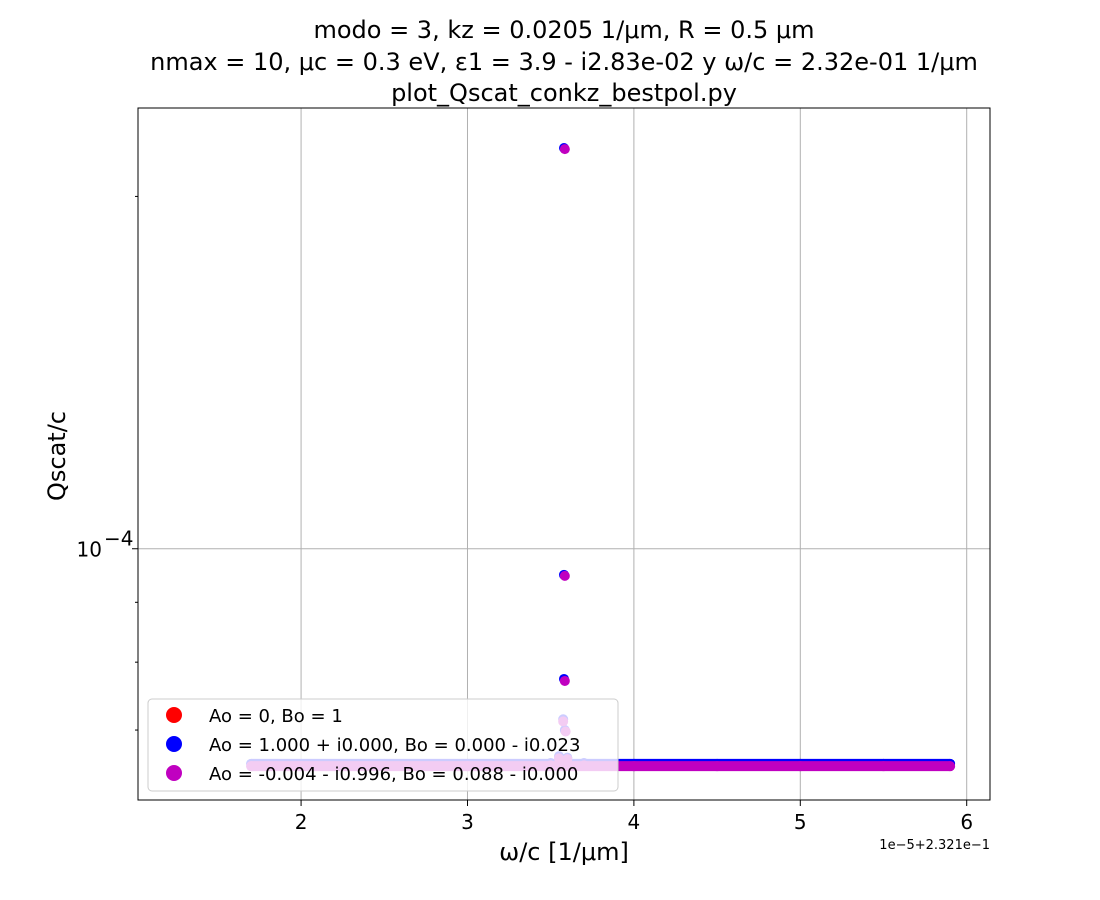 This screenshot has width=1100, height=900. What do you see at coordinates (467, 822) in the screenshot?
I see `x-tick-label: 3` at bounding box center [467, 822].